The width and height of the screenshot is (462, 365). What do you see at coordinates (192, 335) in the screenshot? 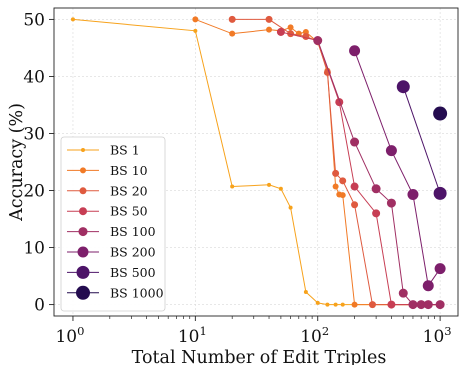
I see `x-tick-label: 10¹` at bounding box center [192, 335].